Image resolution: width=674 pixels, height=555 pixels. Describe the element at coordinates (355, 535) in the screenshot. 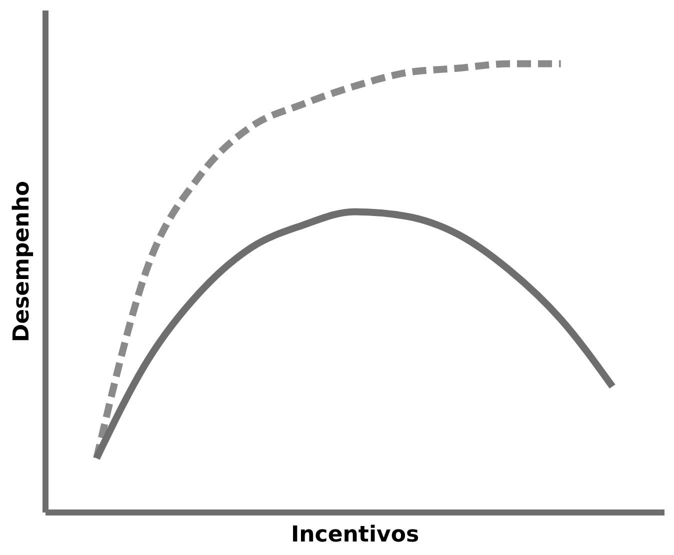

I see `x-axis-title: Incentivos` at that location.